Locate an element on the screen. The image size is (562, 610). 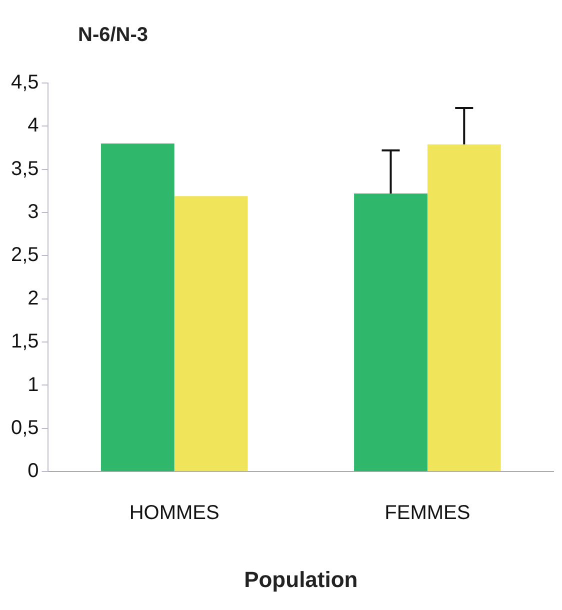
x-axis-title: Population is located at coordinates (301, 579).